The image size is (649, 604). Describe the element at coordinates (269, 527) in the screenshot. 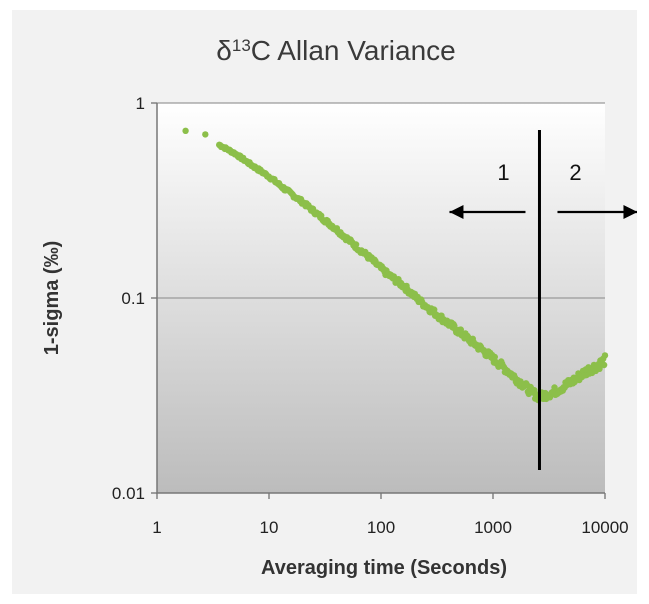

I see `x-tick-label-10: 10` at that location.